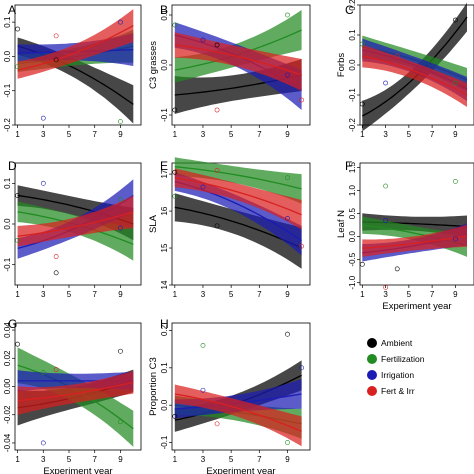  I want to click on panel-C: C 1 3 5 7 9 -0.2 -0.1 0.0 0.1 0.2 Forbs, so click(405, 69).